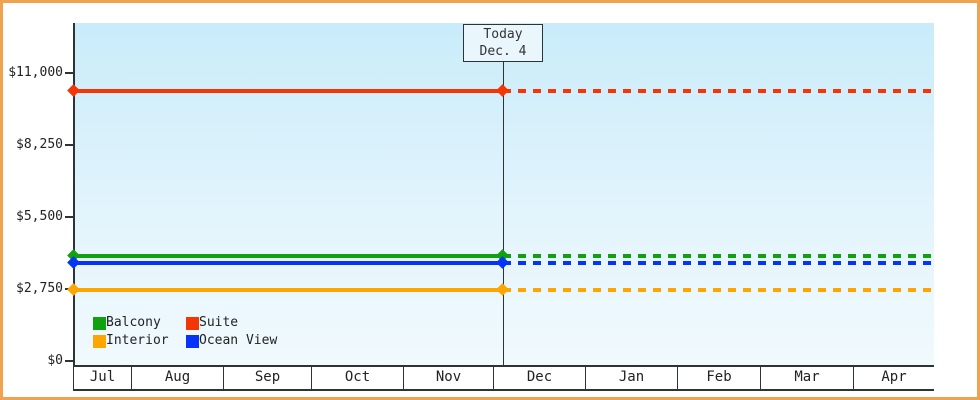  Describe the element at coordinates (102, 378) in the screenshot. I see `month-cell-jul: Jul` at that location.